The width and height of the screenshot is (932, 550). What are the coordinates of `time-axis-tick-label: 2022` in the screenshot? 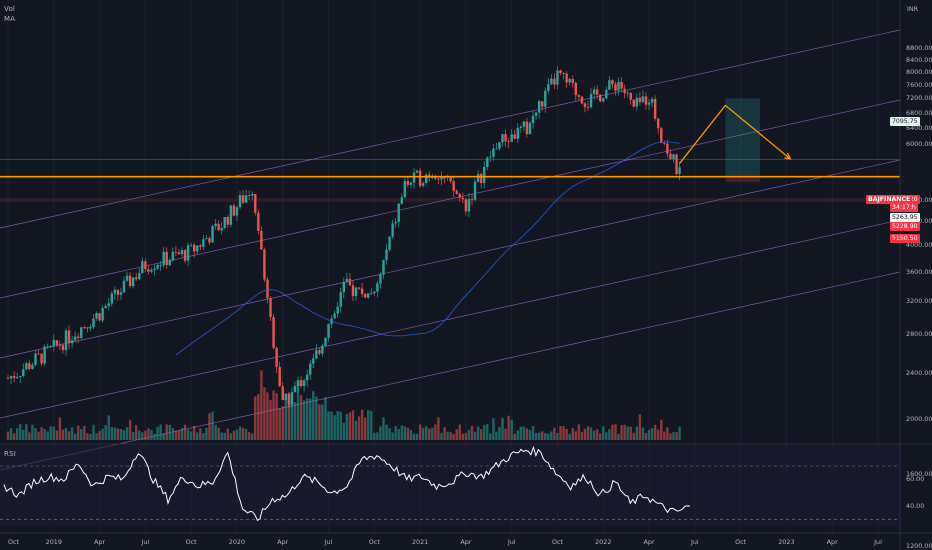 It's located at (603, 542).